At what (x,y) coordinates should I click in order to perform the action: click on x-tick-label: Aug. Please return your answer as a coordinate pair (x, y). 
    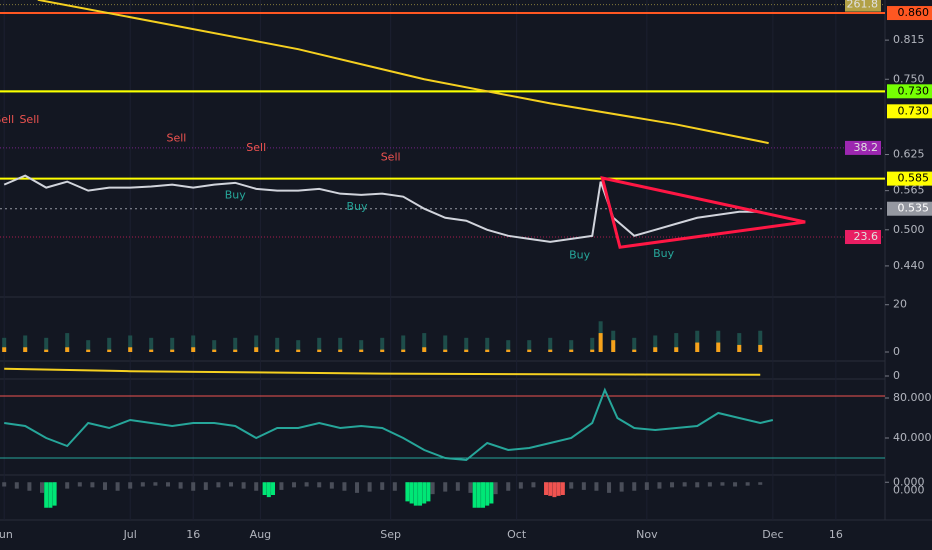
    Looking at the image, I should click on (260, 534).